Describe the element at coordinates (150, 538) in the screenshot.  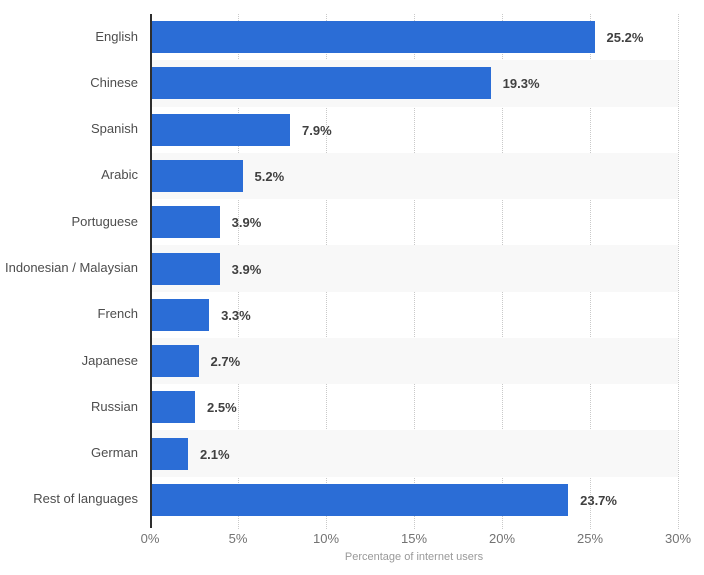
I see `x-tick-label: 0%` at that location.